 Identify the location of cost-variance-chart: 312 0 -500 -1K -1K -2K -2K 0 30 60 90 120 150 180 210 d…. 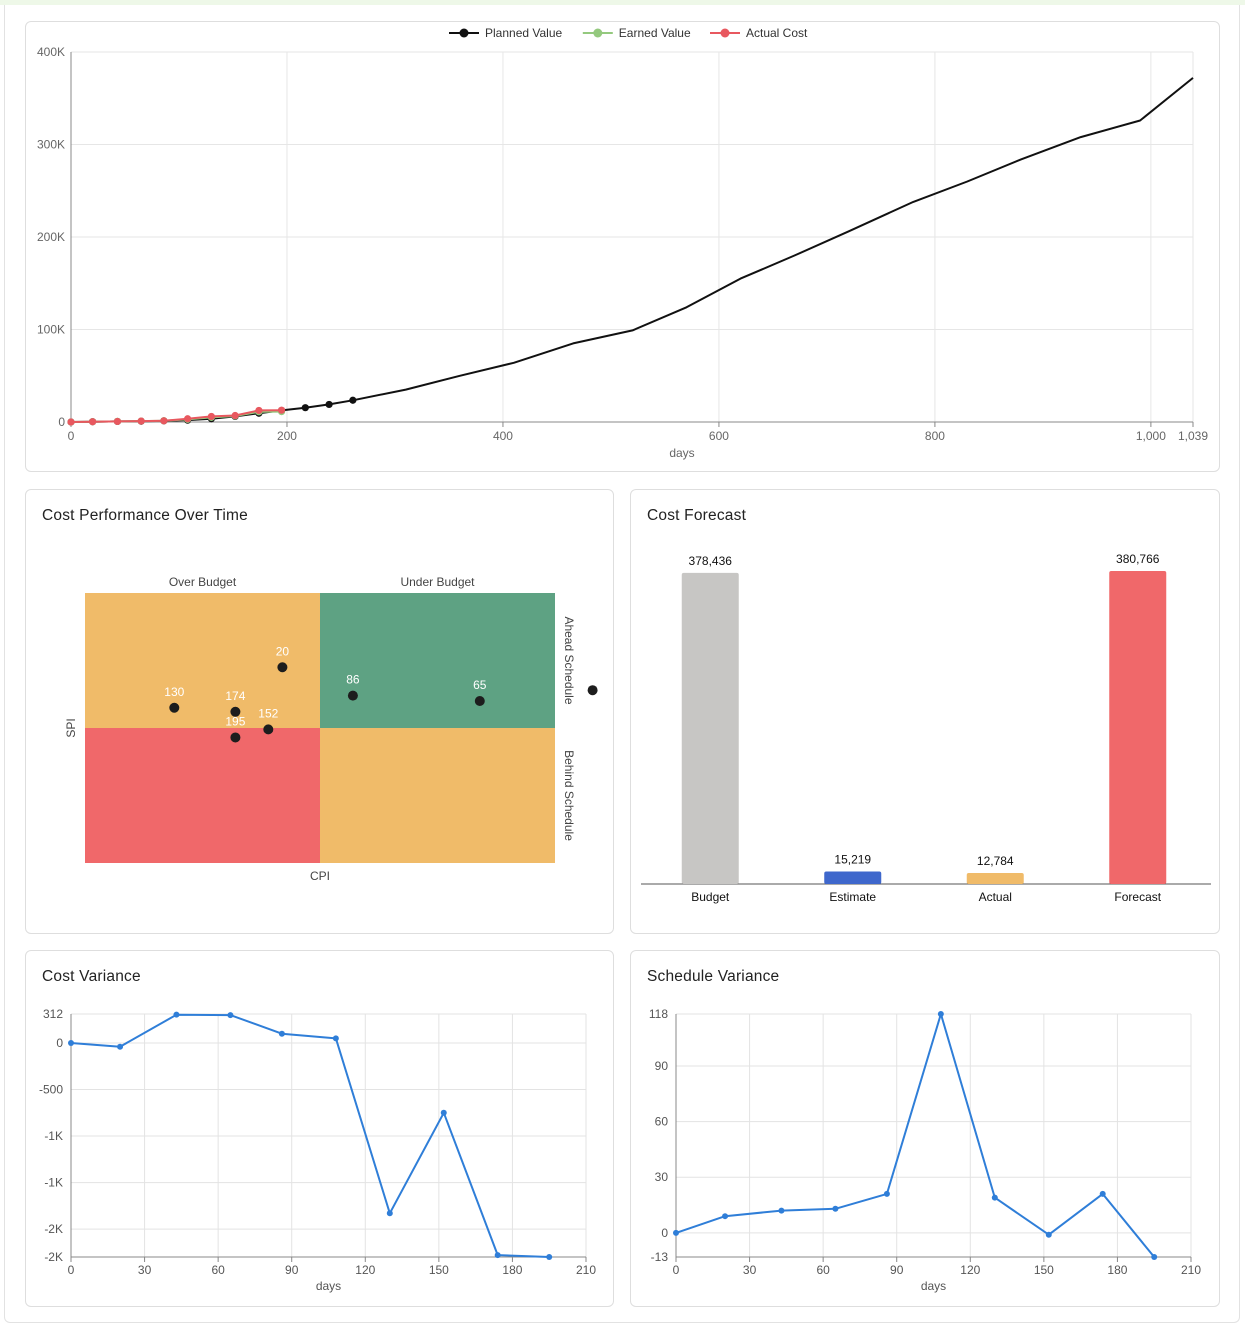
(317, 1150).